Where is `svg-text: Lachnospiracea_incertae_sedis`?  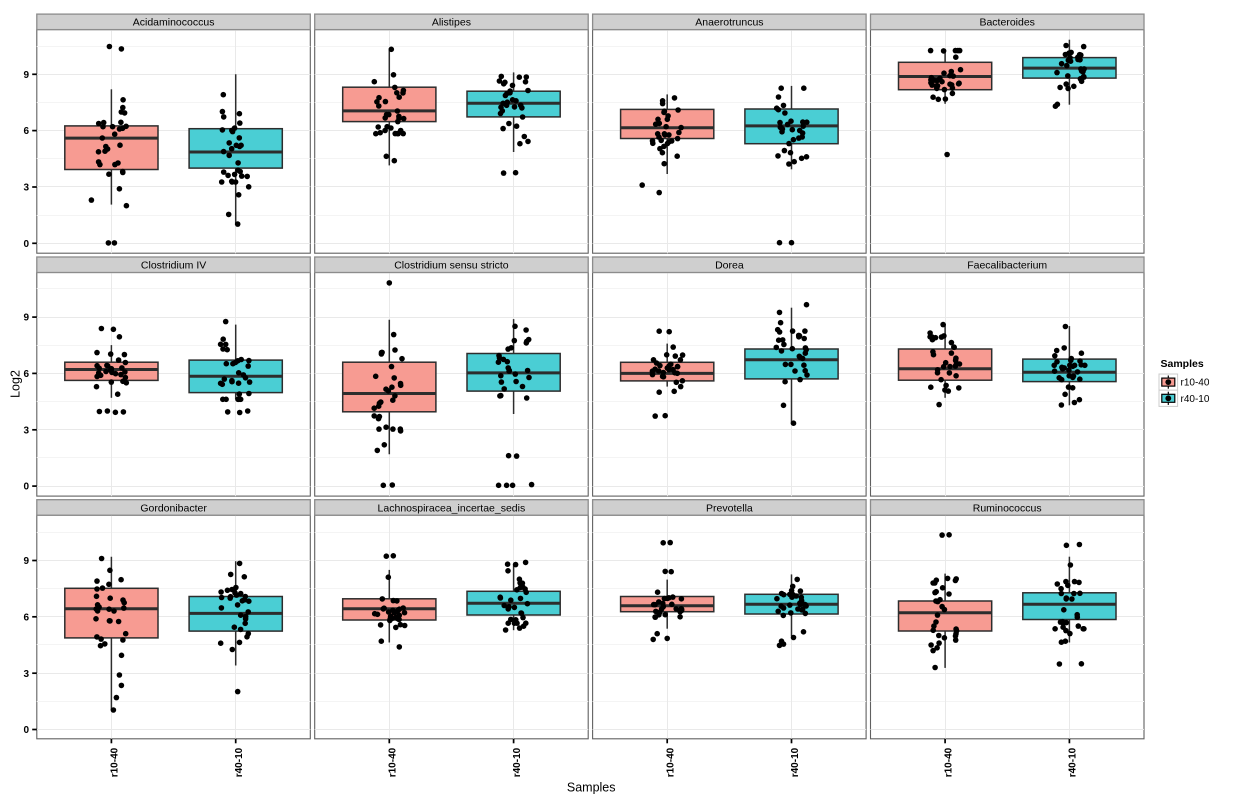
svg-text: Lachnospiracea_incertae_sedis is located at coordinates (452, 508).